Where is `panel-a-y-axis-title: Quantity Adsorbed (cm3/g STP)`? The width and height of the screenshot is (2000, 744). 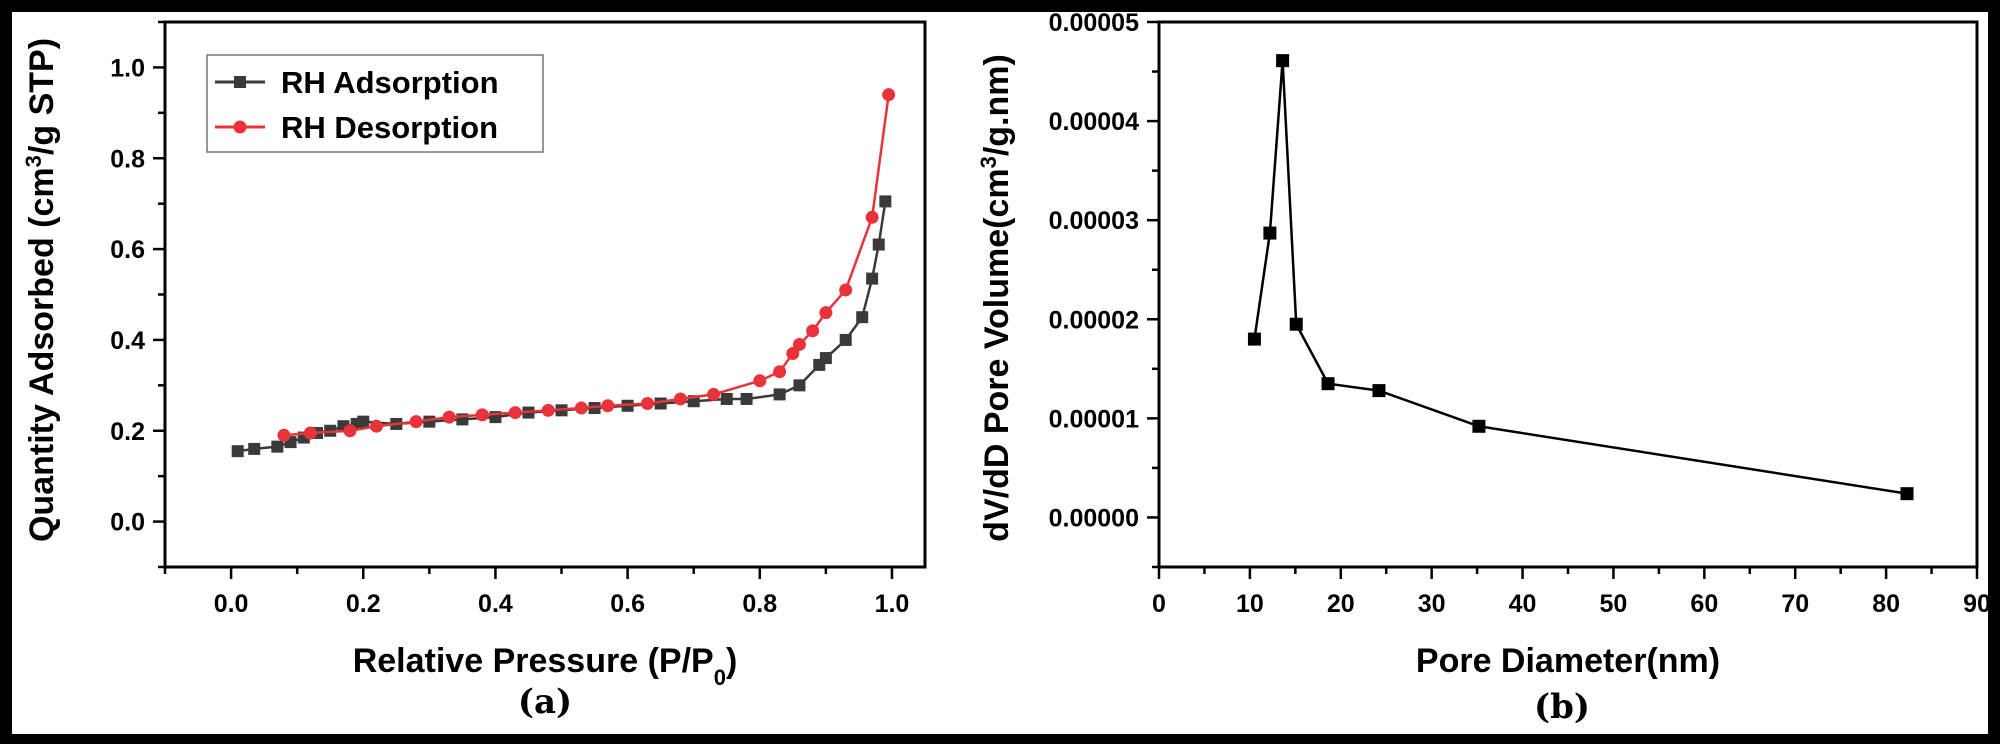
panel-a-y-axis-title: Quantity Adsorbed (cm3/g STP) is located at coordinates (41, 290).